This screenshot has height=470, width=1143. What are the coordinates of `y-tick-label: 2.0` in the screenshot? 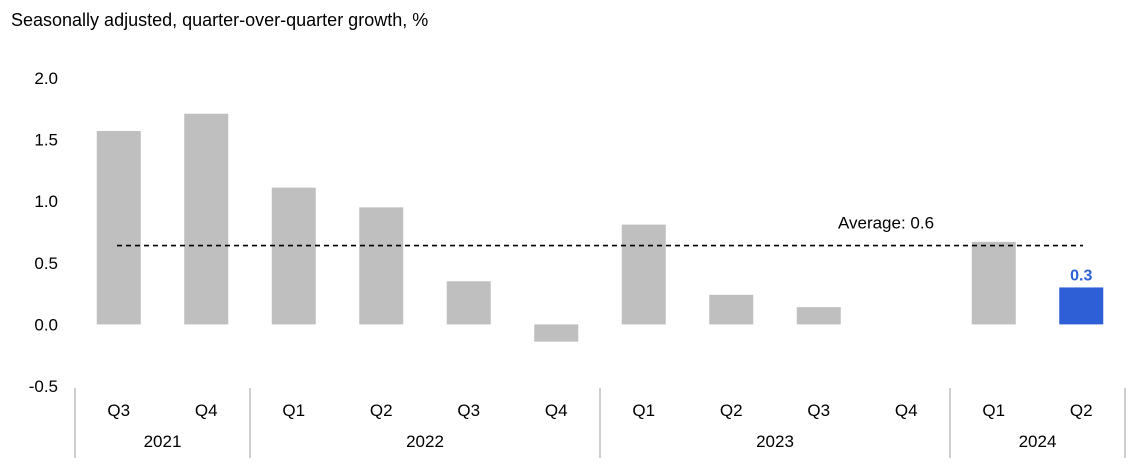 It's located at (46, 78).